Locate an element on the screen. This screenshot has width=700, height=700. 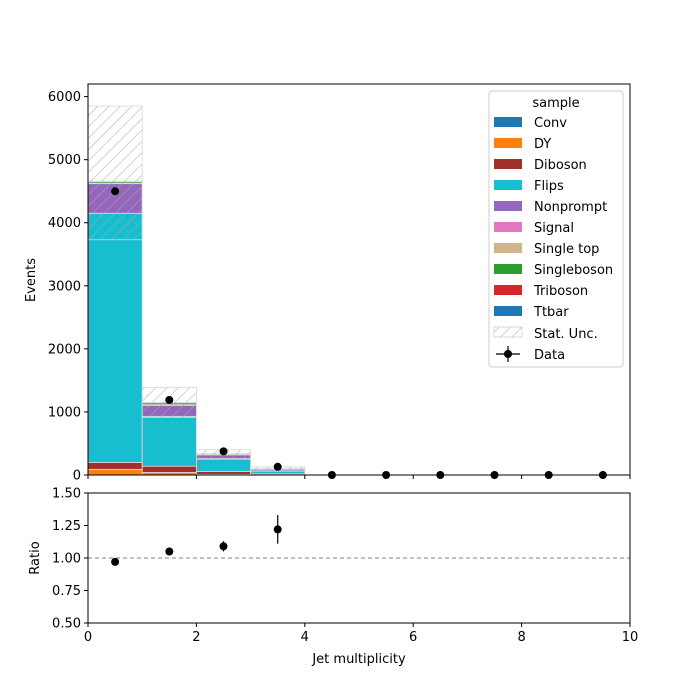
legend-data-label: Data is located at coordinates (549, 355).